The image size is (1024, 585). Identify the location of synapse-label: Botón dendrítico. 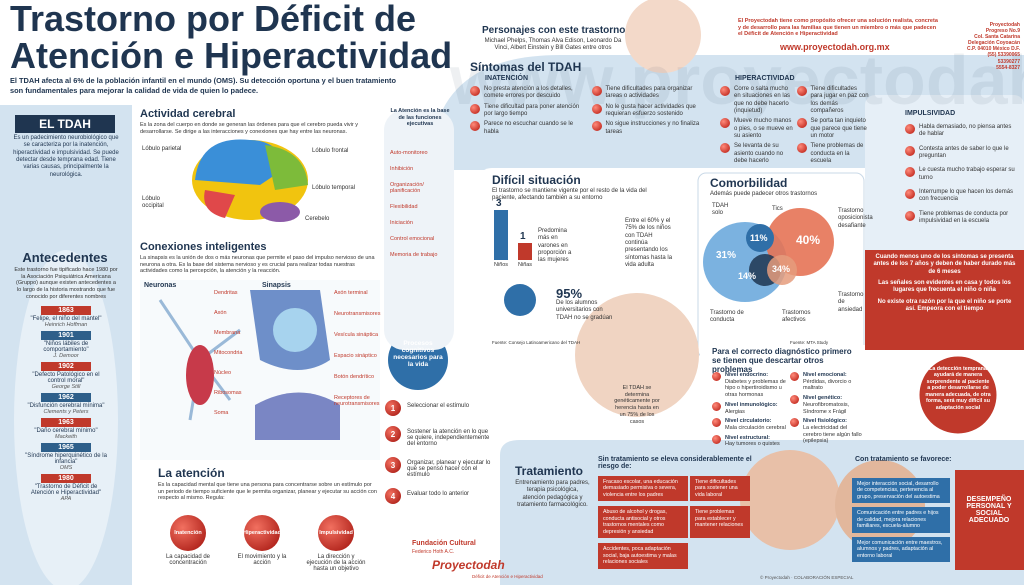
(354, 377).